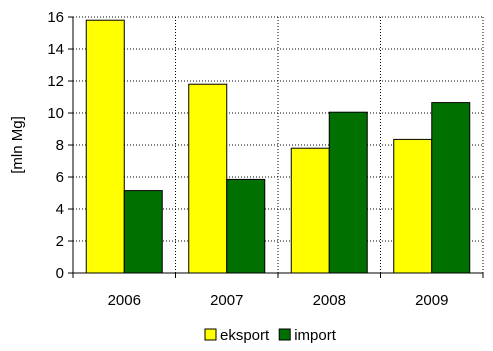 The width and height of the screenshot is (493, 351). Describe the element at coordinates (451, 188) in the screenshot. I see `bar-import-2009` at that location.